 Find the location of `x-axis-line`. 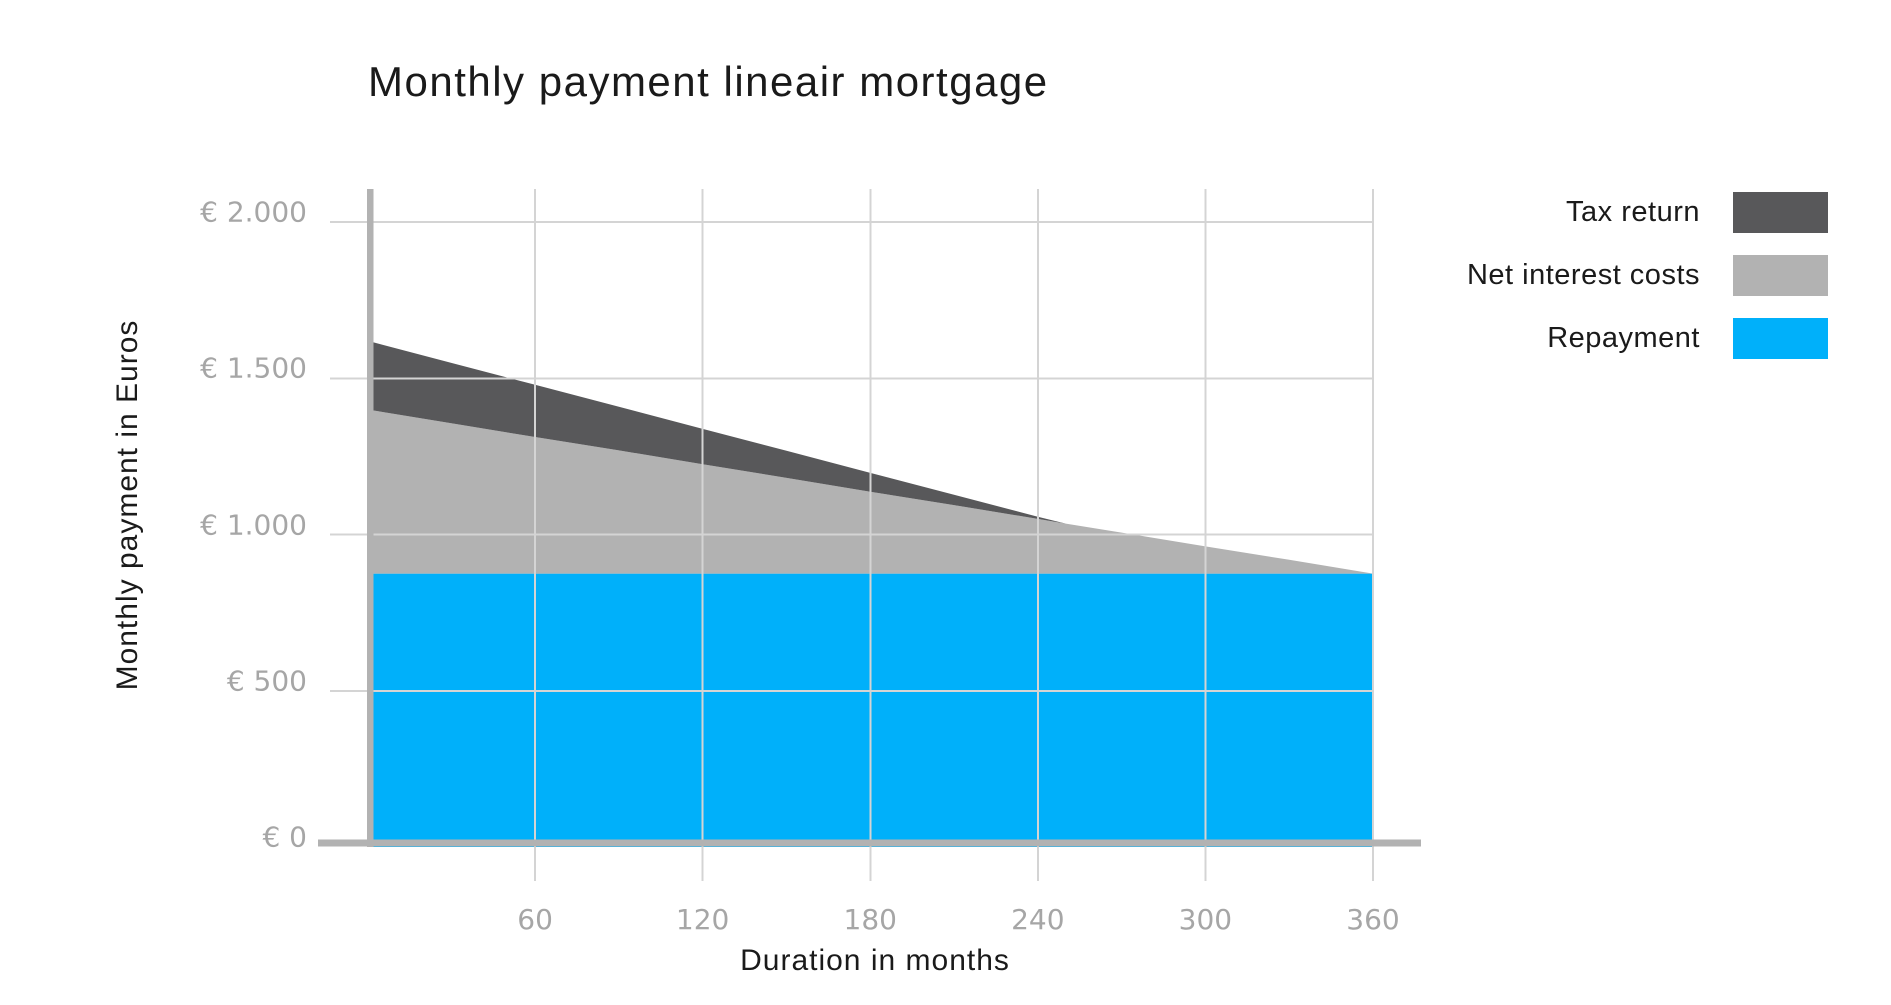

x-axis-line is located at coordinates (869, 843).